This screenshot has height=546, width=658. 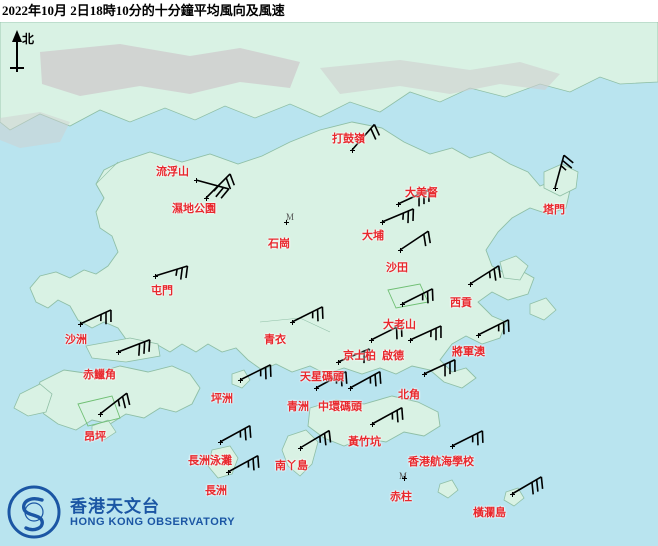 I want to click on station-label: 北角, so click(x=409, y=395).